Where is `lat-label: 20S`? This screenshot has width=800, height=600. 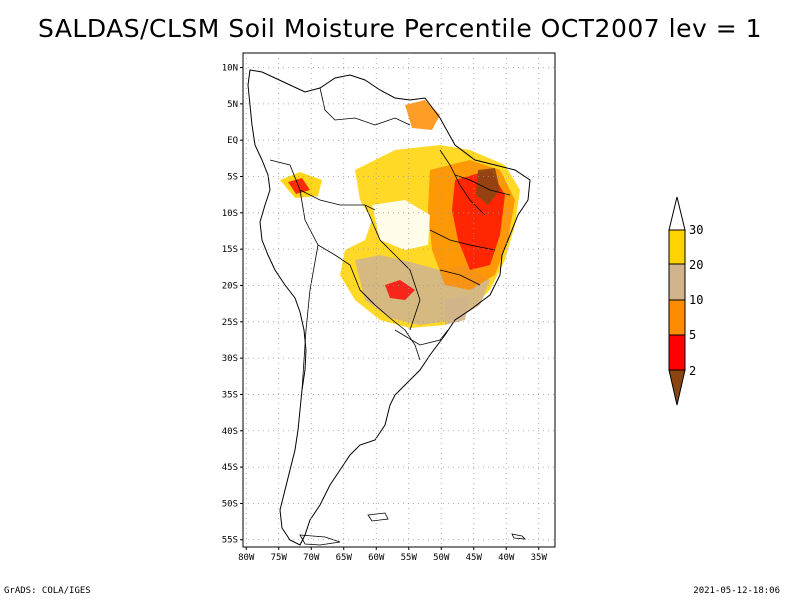
lat-label: 20S is located at coordinates (230, 286).